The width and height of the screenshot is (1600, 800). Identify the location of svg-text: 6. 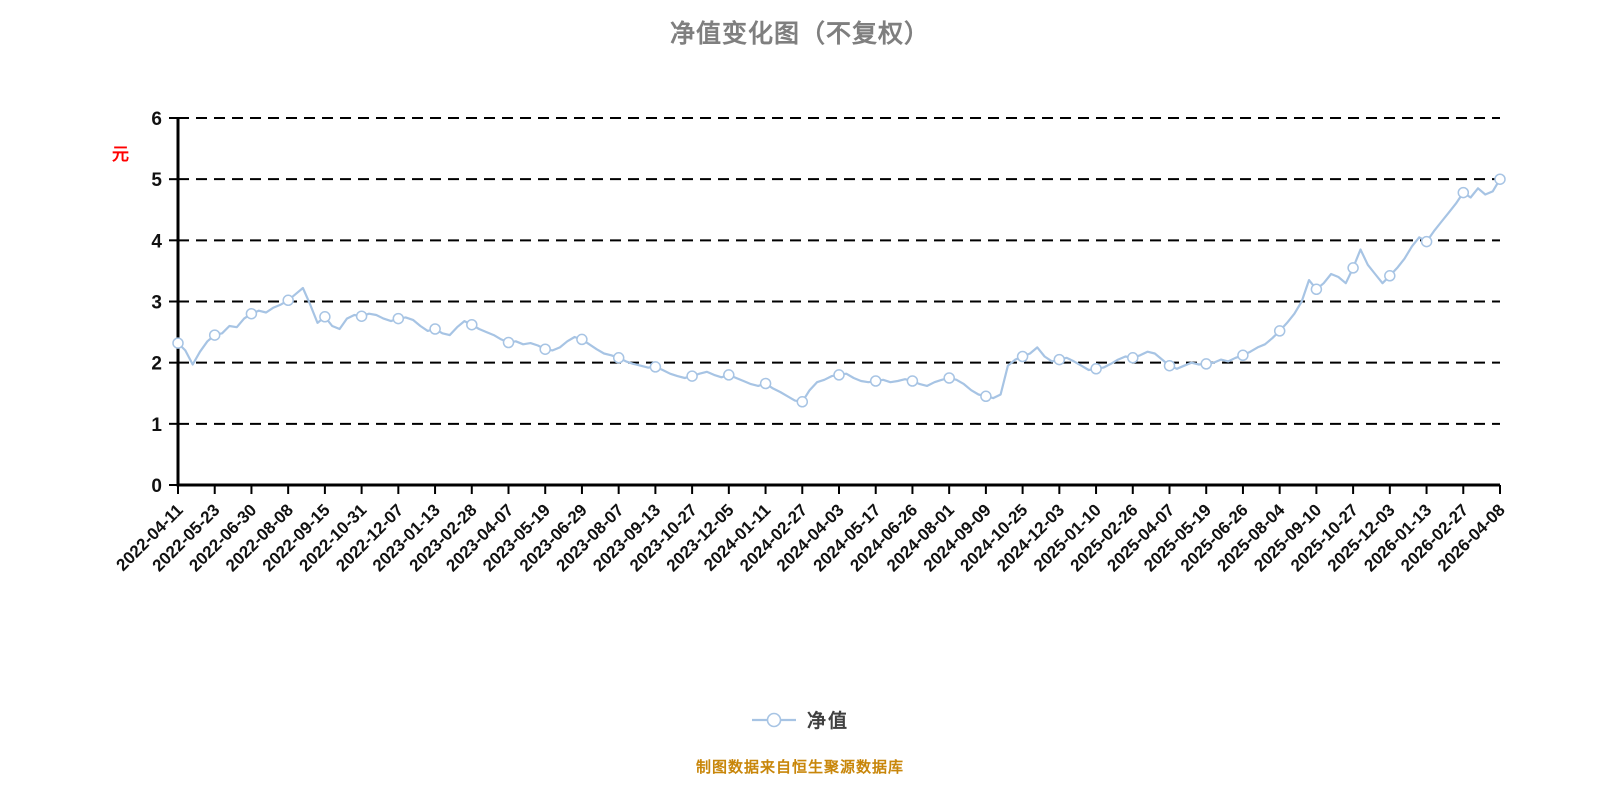
(156, 119).